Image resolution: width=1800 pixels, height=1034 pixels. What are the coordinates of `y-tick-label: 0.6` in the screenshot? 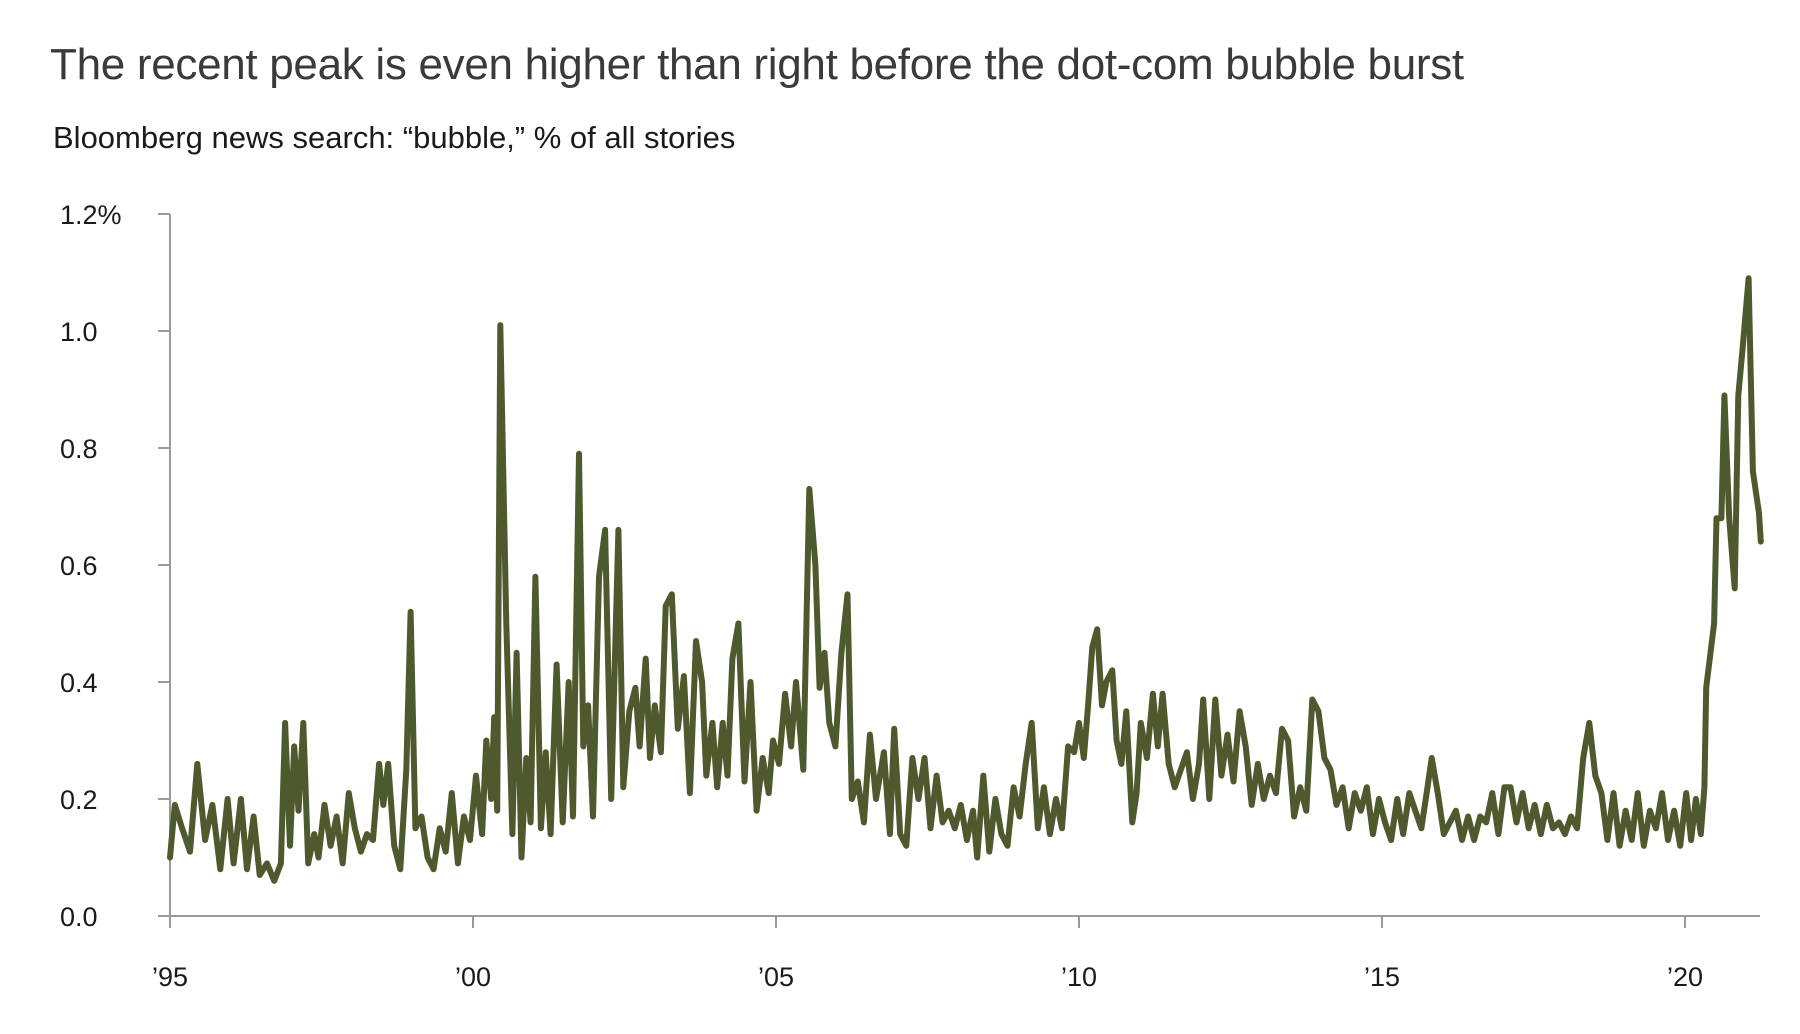 It's located at (79, 566).